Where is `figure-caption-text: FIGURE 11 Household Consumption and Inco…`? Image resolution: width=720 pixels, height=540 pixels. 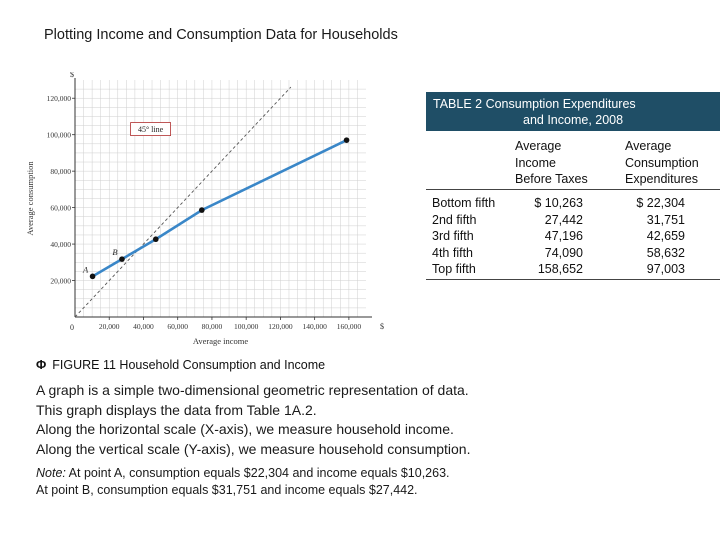
figure-caption-text: FIGURE 11 Household Consumption and Inco… is located at coordinates (189, 365).